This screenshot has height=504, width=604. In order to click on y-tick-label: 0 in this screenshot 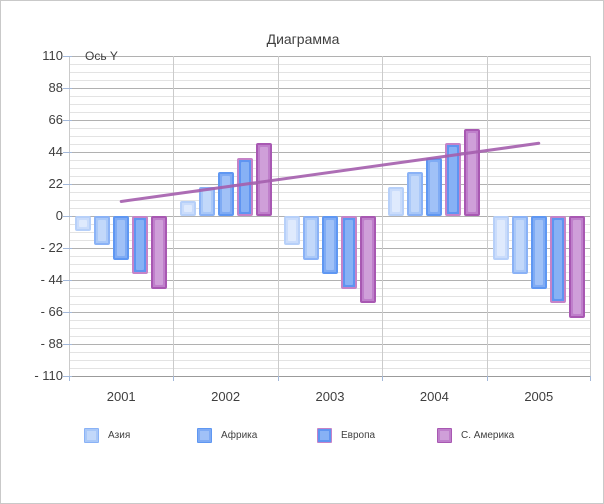, I will do `click(59, 215)`.